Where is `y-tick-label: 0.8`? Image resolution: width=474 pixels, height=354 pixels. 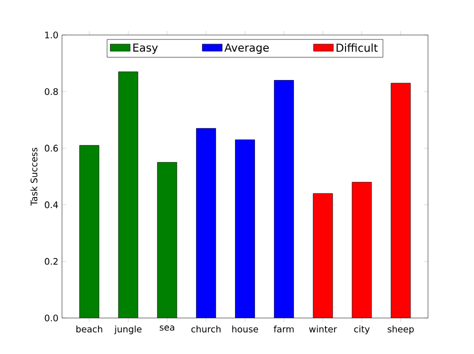
y-tick-label: 0.8 is located at coordinates (51, 91).